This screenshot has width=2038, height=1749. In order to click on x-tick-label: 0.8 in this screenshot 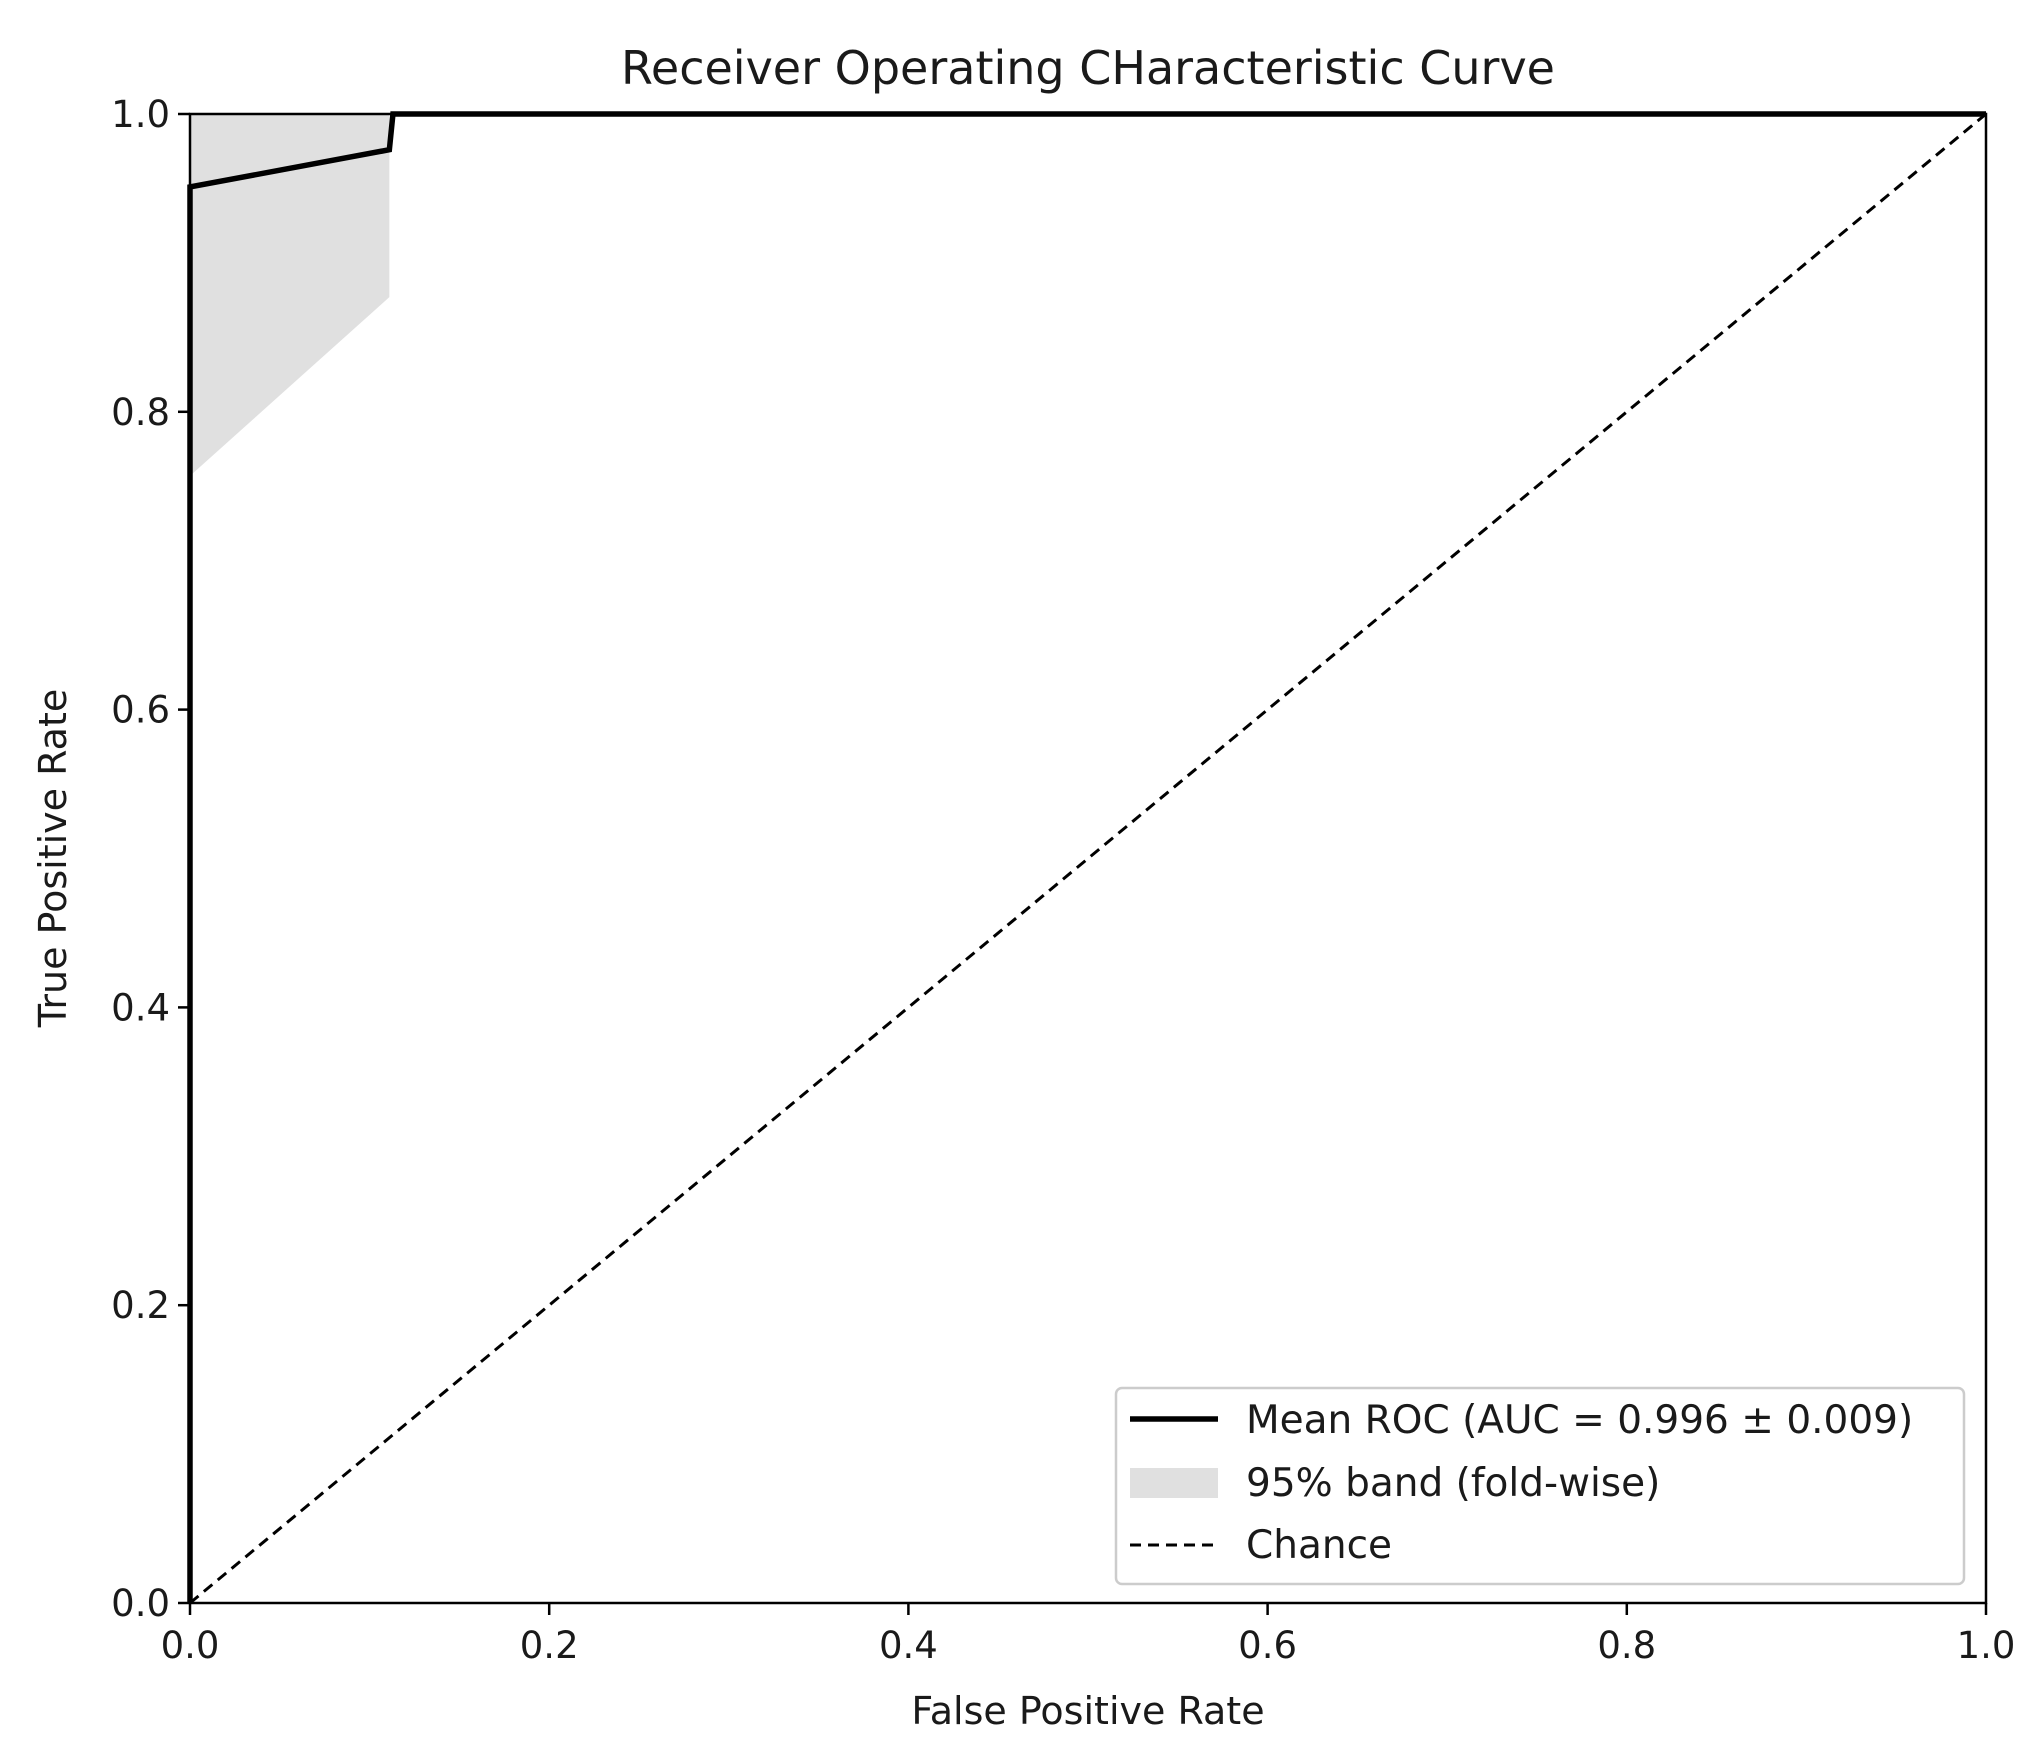, I will do `click(1626, 1645)`.